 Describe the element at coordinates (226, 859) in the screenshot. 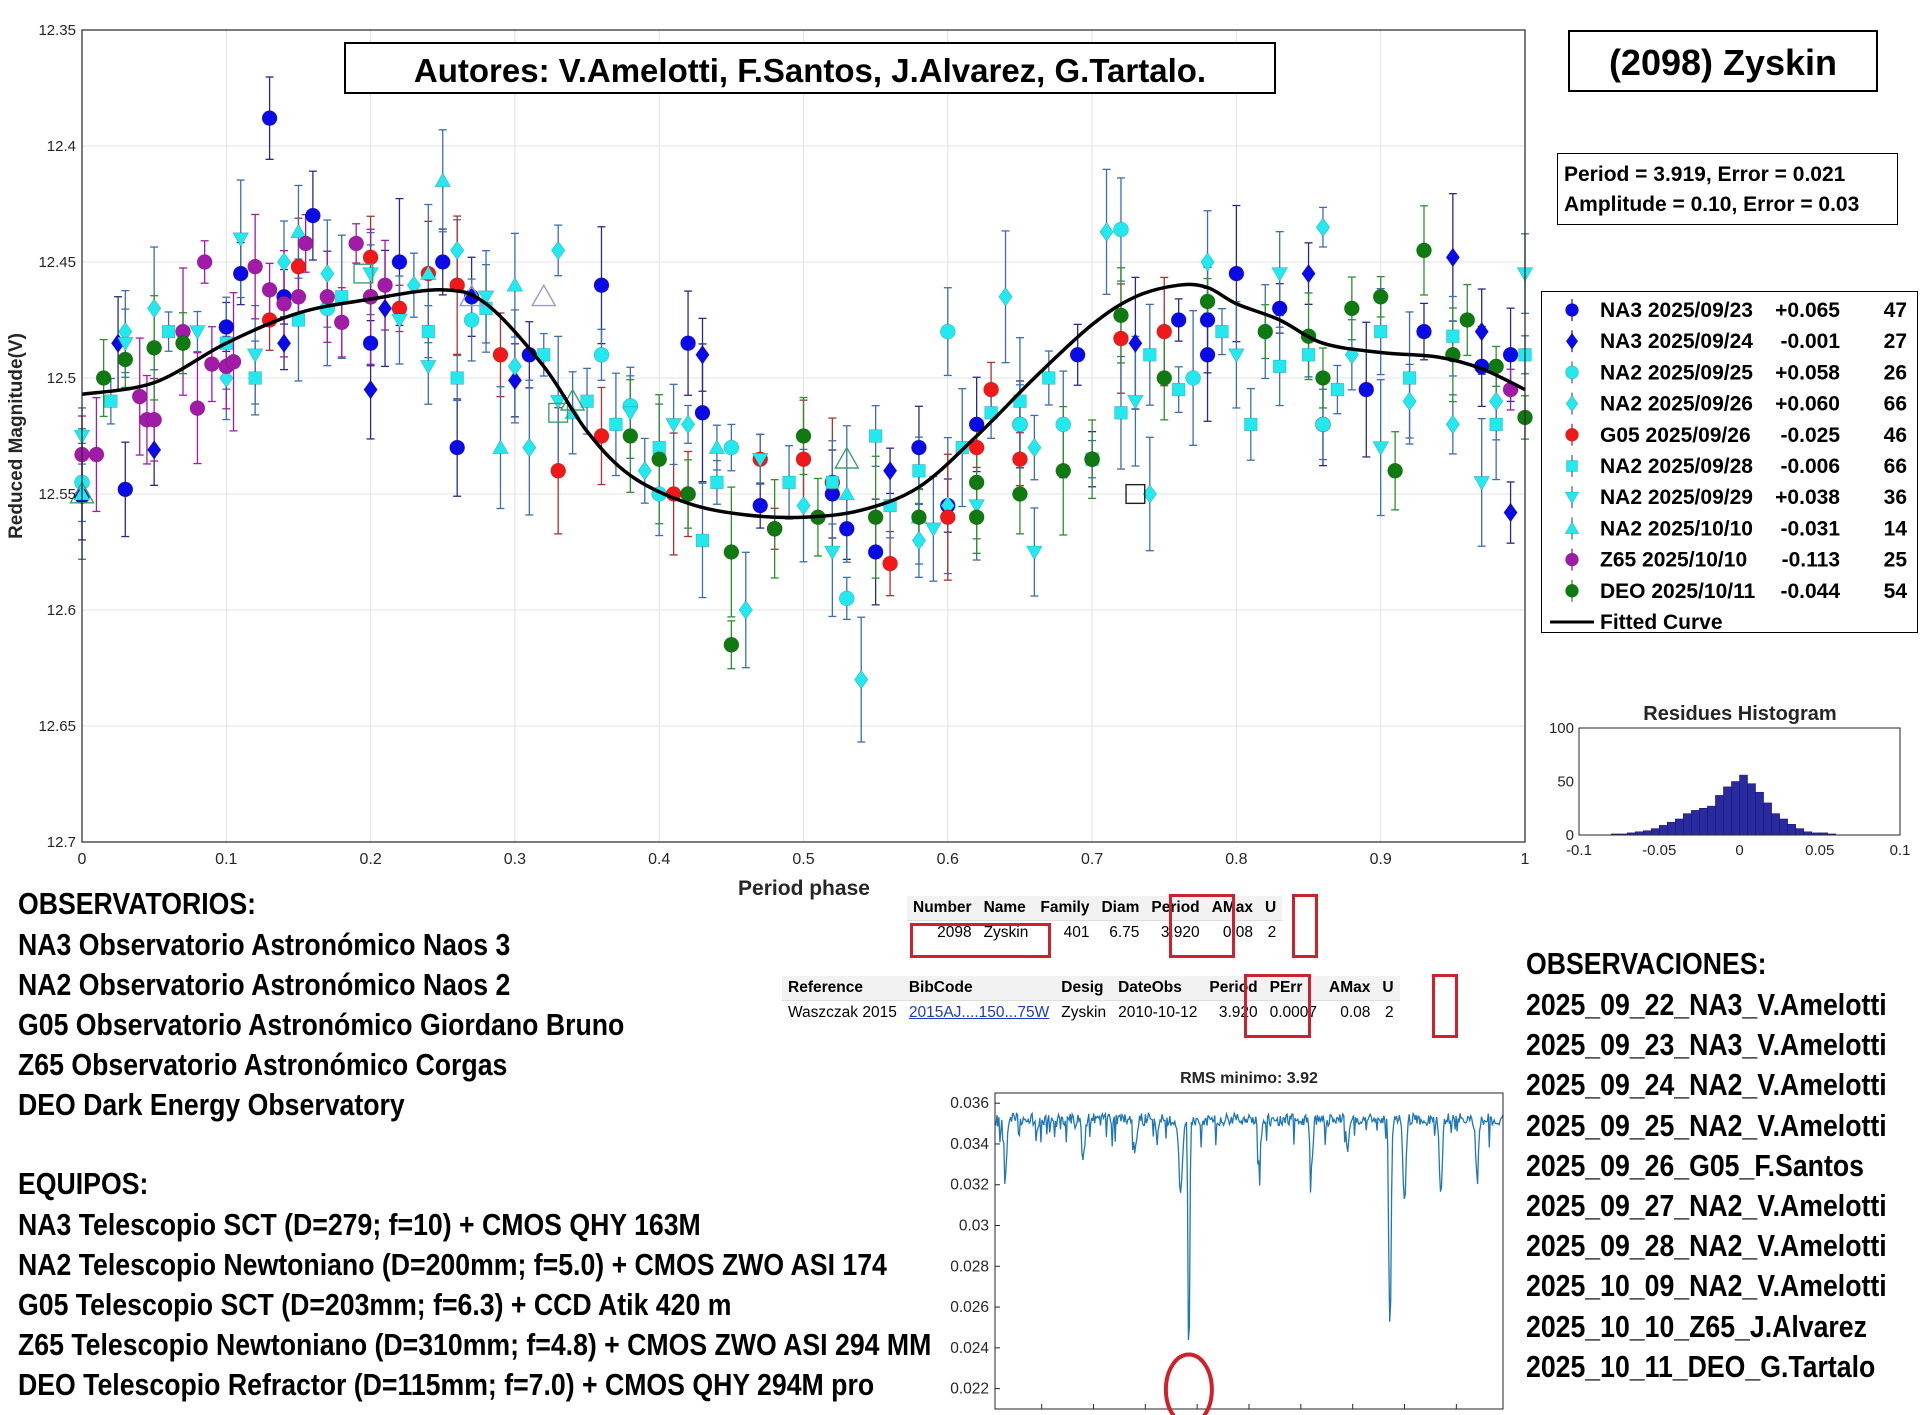

I see `x-tick-label: 0.1` at that location.